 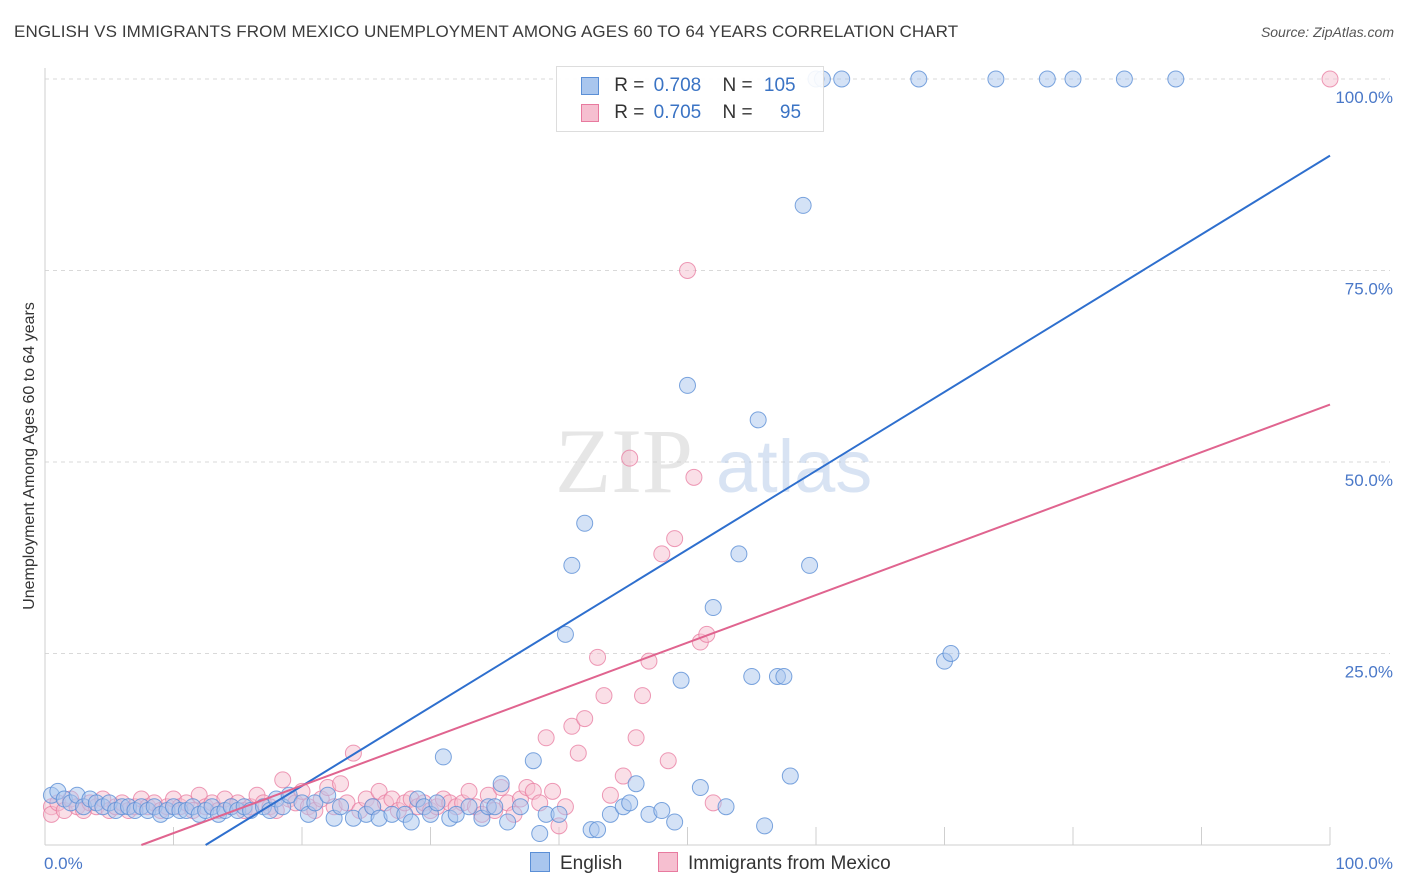 I want to click on english-n-value: 105, so click(x=779, y=85).